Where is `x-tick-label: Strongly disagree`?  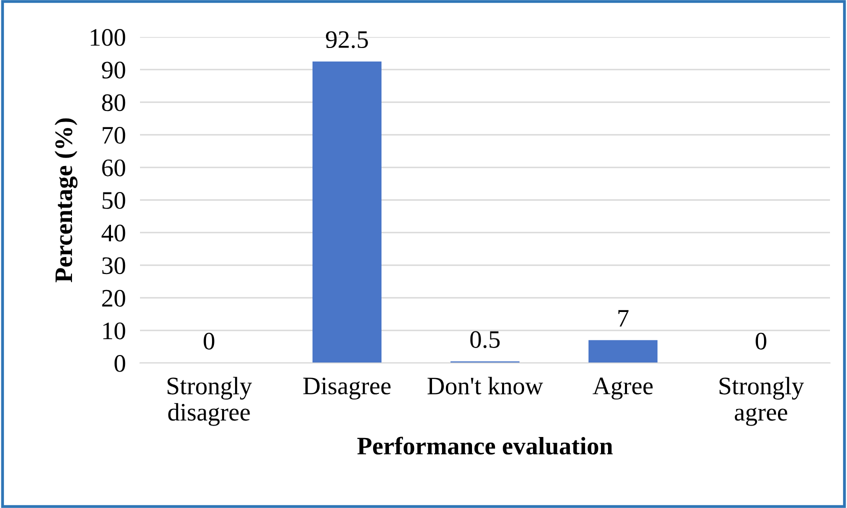
x-tick-label: Strongly disagree is located at coordinates (210, 401).